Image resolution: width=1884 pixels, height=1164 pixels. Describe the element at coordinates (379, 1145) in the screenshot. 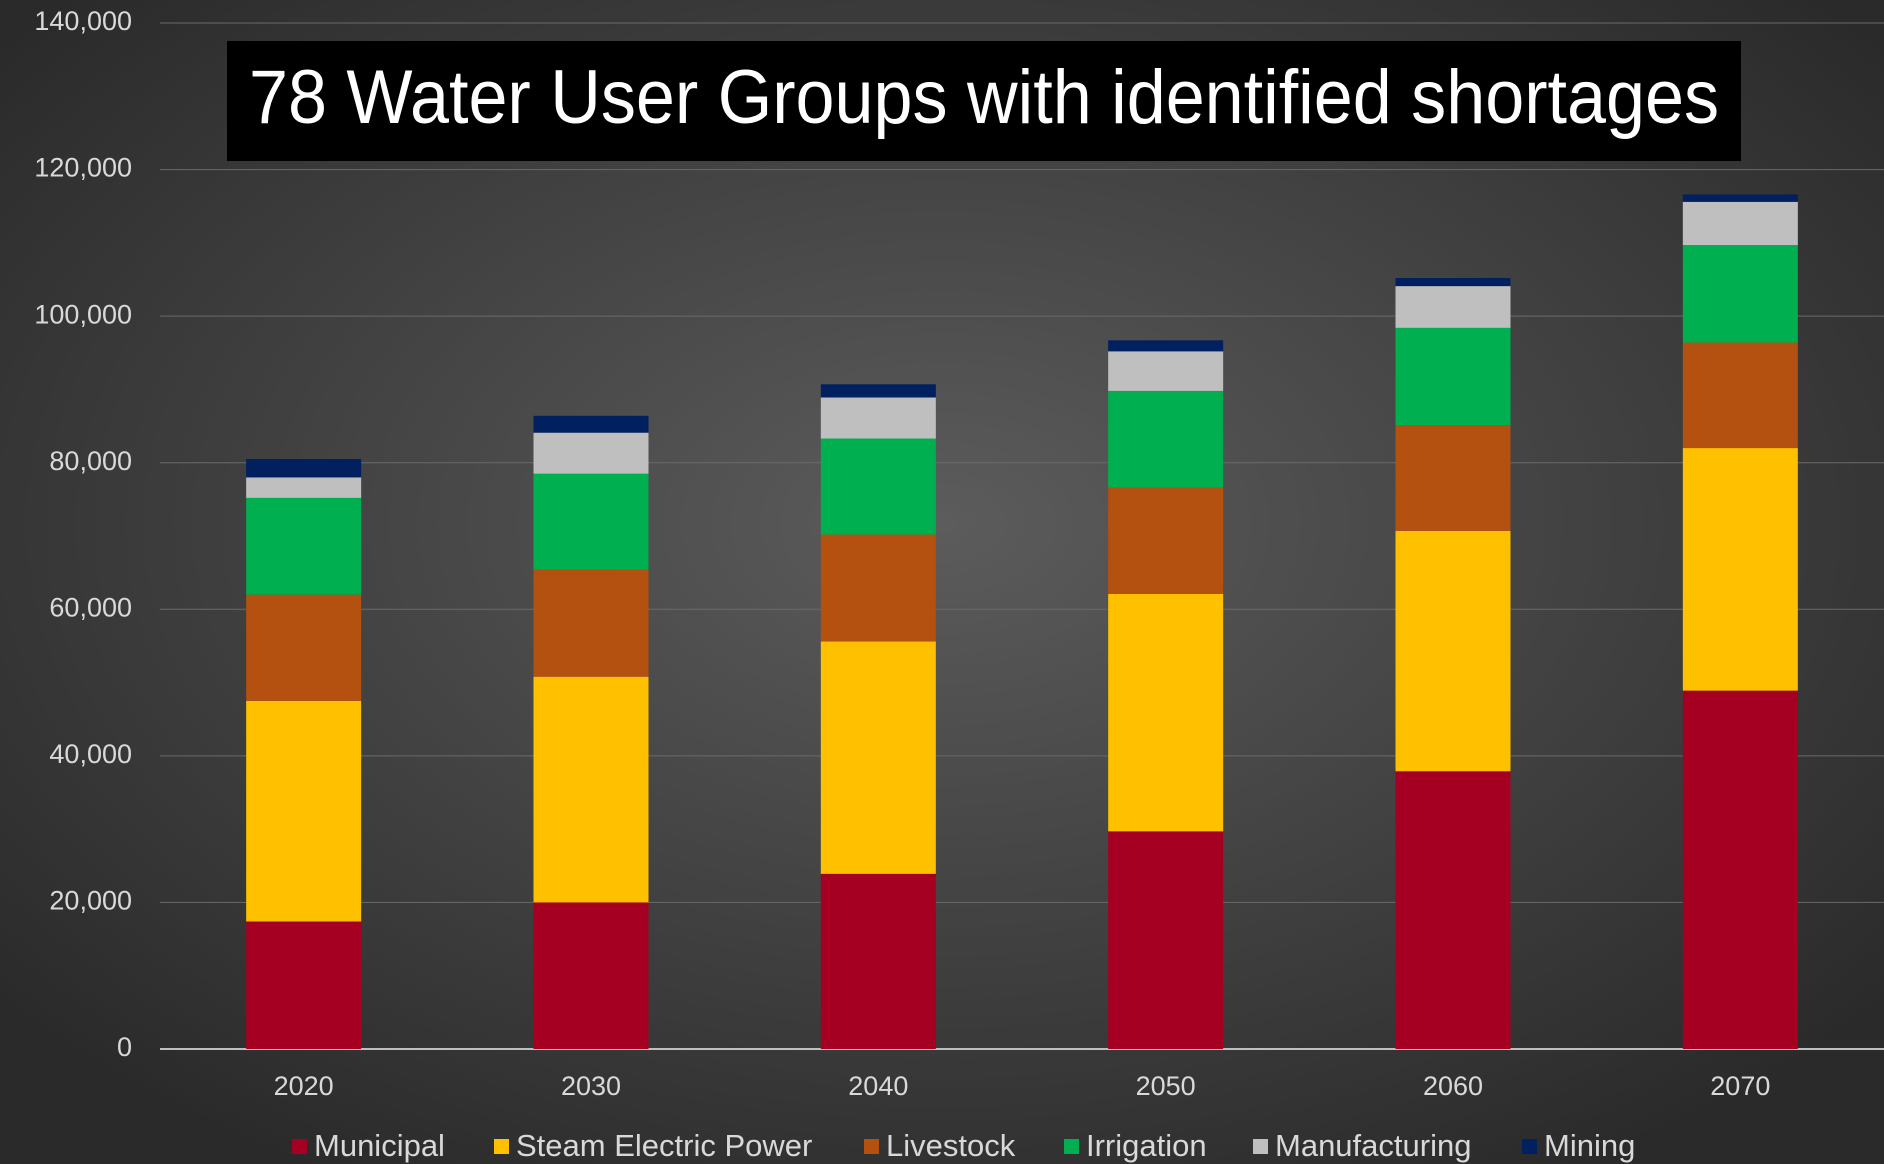

I see `legend-label: Municipal` at that location.